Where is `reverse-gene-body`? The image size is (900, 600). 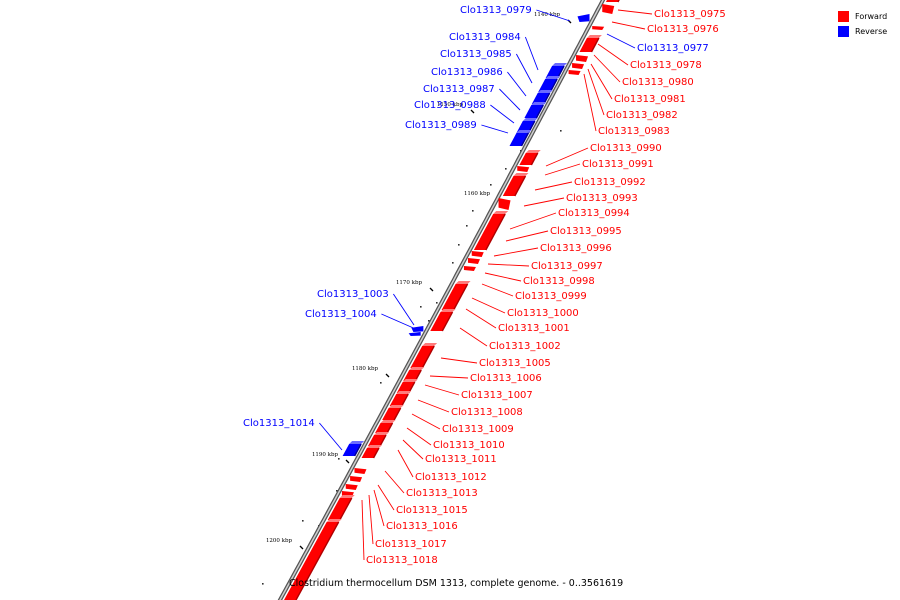 reverse-gene-body is located at coordinates (555, 72).